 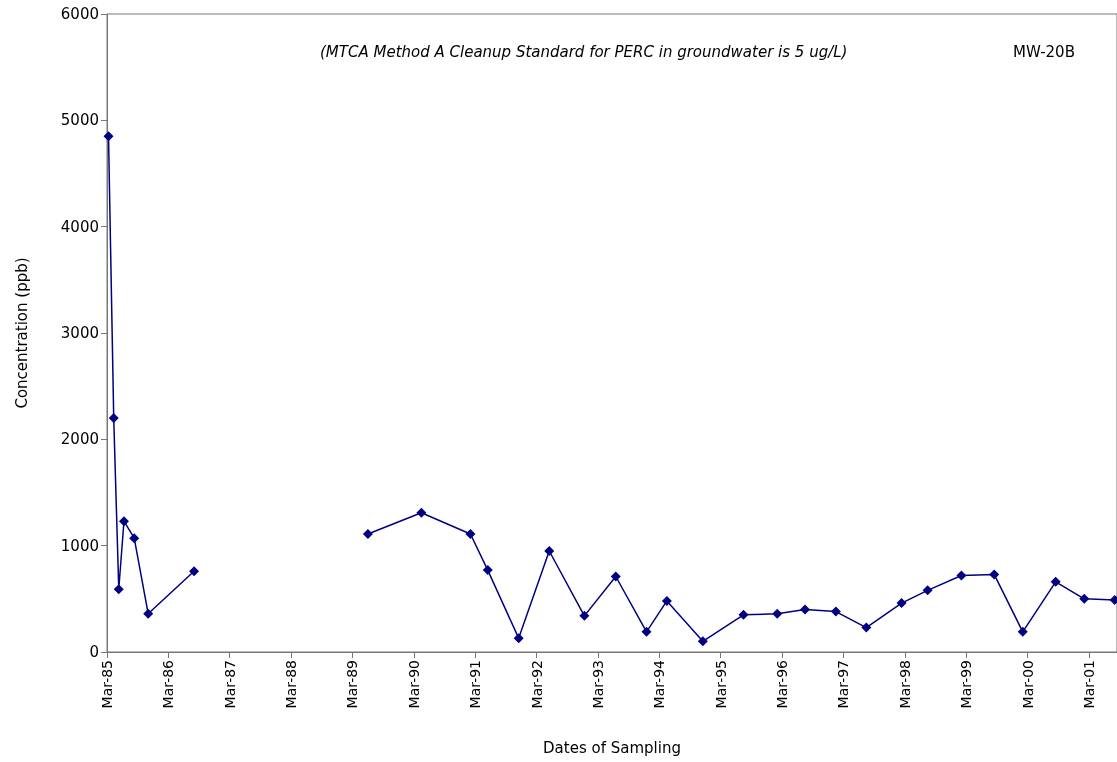 I want to click on x-tick-label: Mar-90, so click(x=413, y=684).